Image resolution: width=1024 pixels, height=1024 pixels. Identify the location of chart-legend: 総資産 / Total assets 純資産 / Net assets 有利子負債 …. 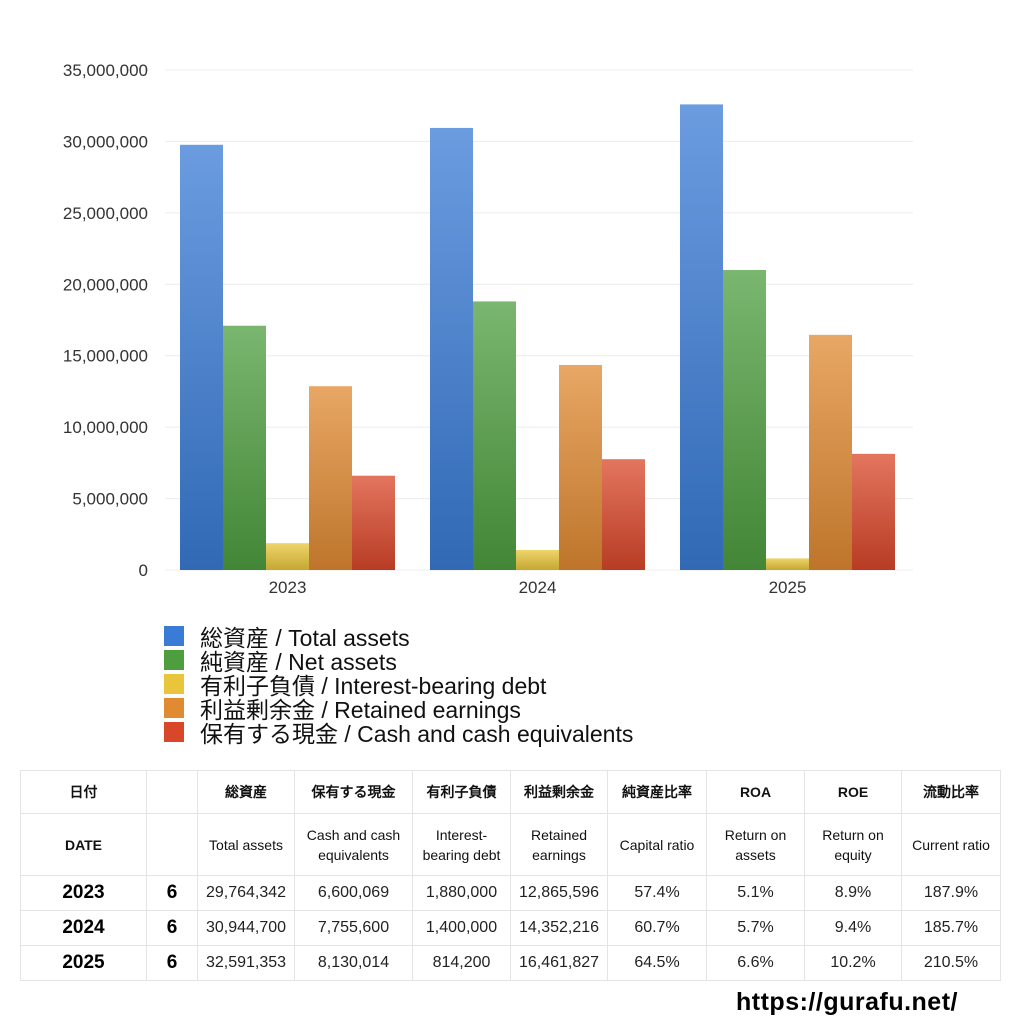
(398, 685).